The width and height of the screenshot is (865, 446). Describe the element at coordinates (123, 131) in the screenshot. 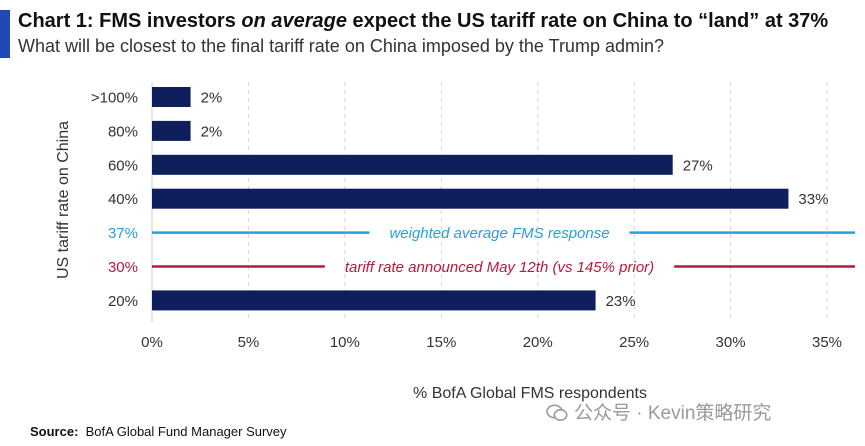

I see `y-tick-label: 80%` at that location.